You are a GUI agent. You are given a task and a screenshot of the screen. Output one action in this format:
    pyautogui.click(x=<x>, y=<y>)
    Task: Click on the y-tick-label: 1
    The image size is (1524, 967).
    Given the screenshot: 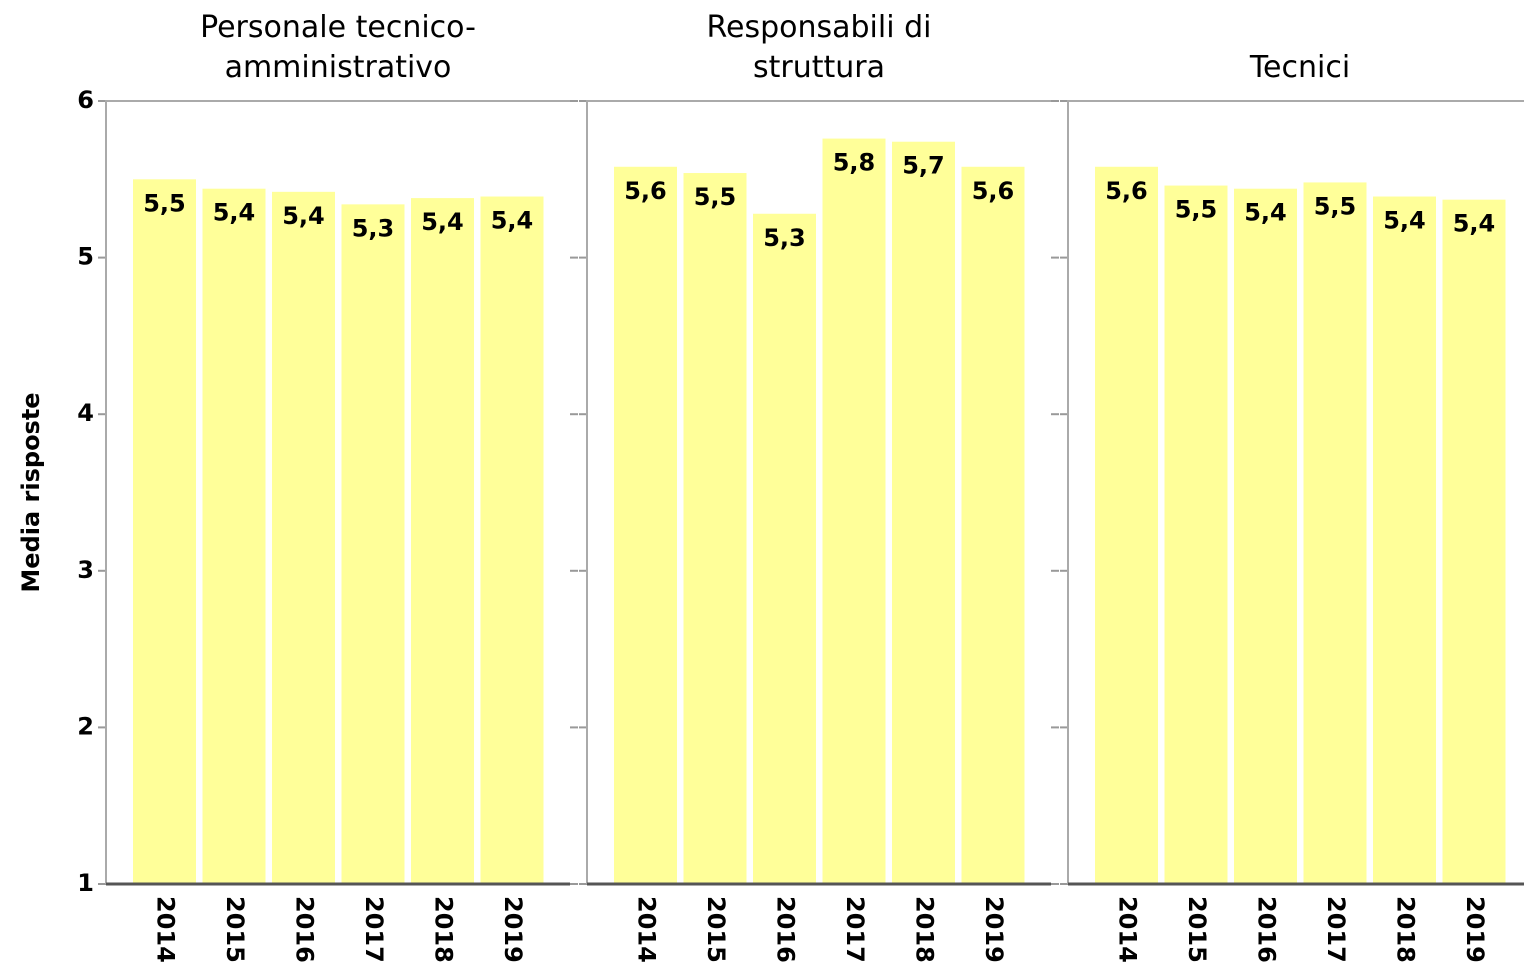 What is the action you would take?
    pyautogui.click(x=85, y=883)
    